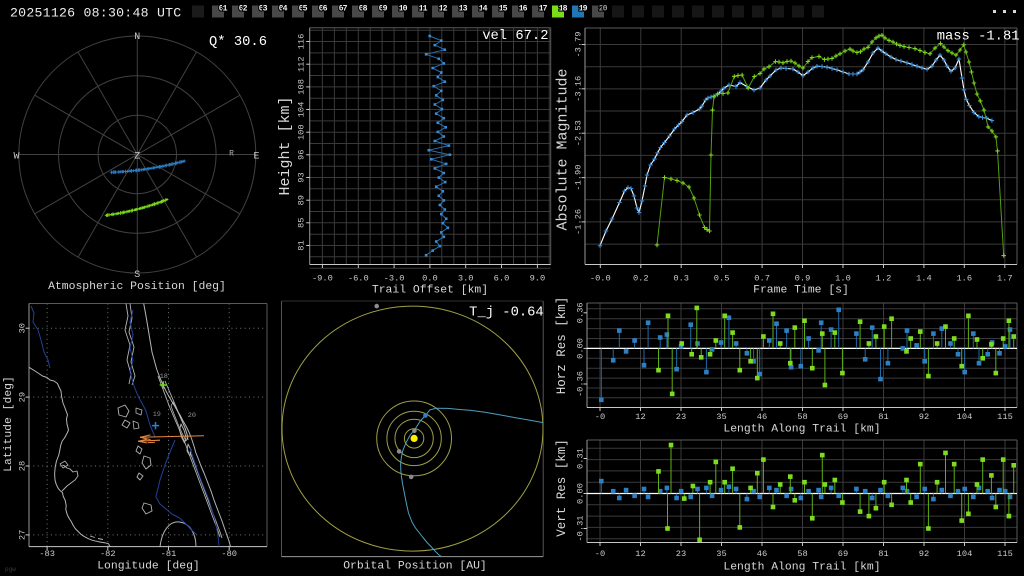 Image resolution: width=1024 pixels, height=576 pixels. What do you see at coordinates (137, 37) in the screenshot?
I see `svg-text: N` at bounding box center [137, 37].